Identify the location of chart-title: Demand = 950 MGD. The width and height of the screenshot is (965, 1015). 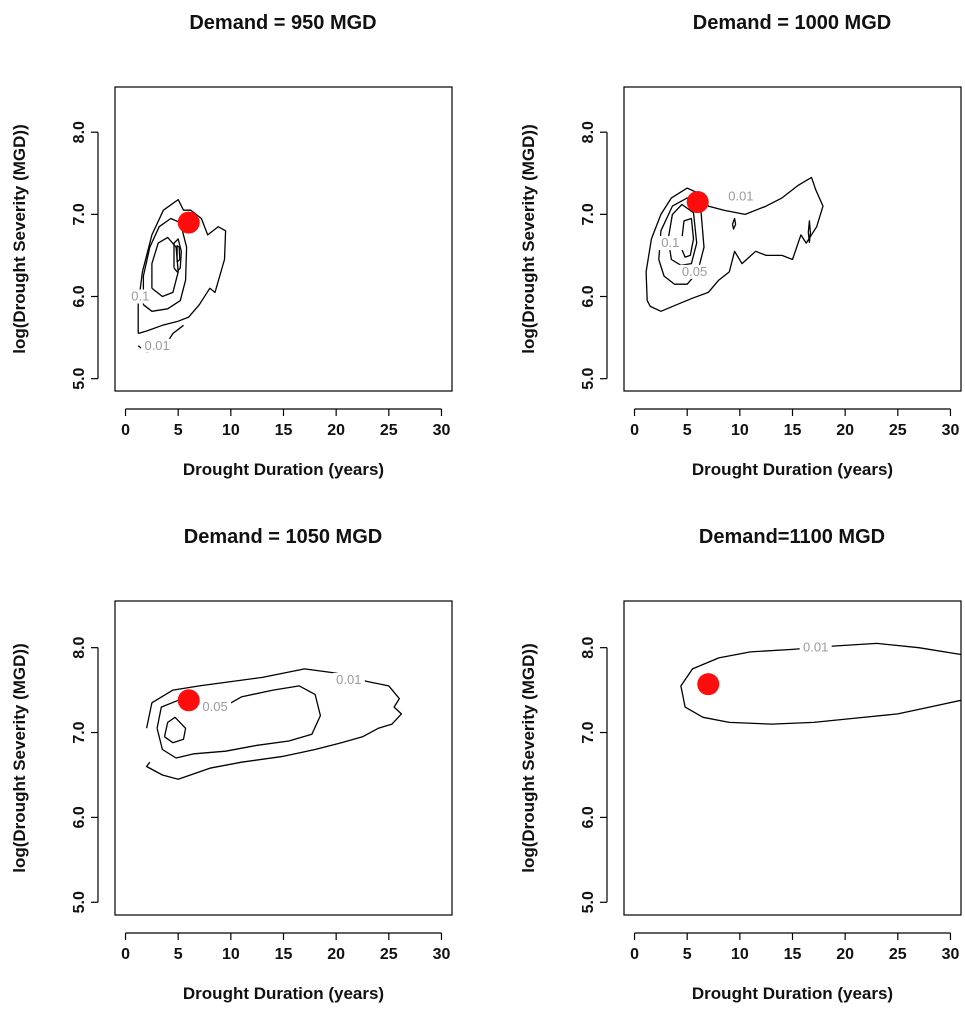
(282, 23).